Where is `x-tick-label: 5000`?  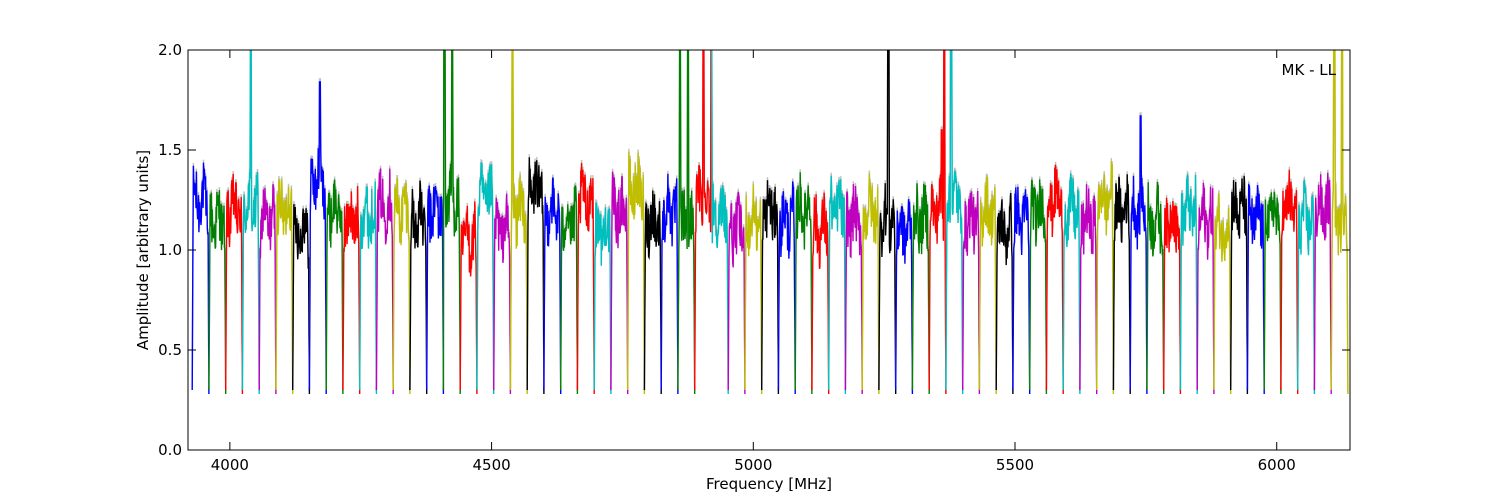 x-tick-label: 5000 is located at coordinates (753, 465).